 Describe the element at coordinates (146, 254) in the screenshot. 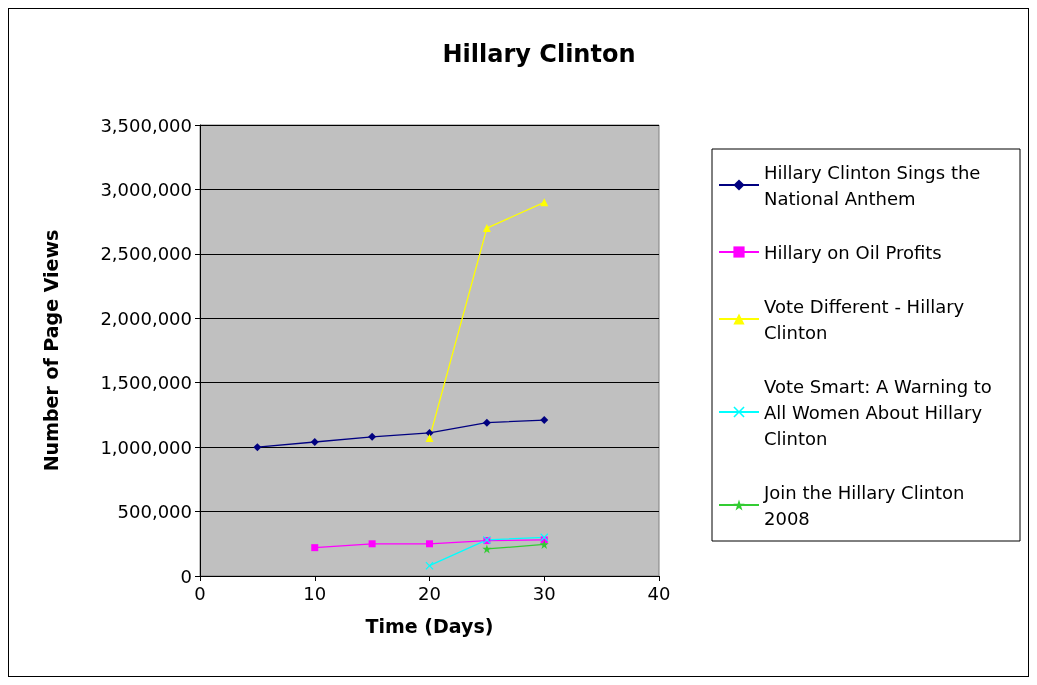

I see `y-tick-label: 2,500,000` at that location.